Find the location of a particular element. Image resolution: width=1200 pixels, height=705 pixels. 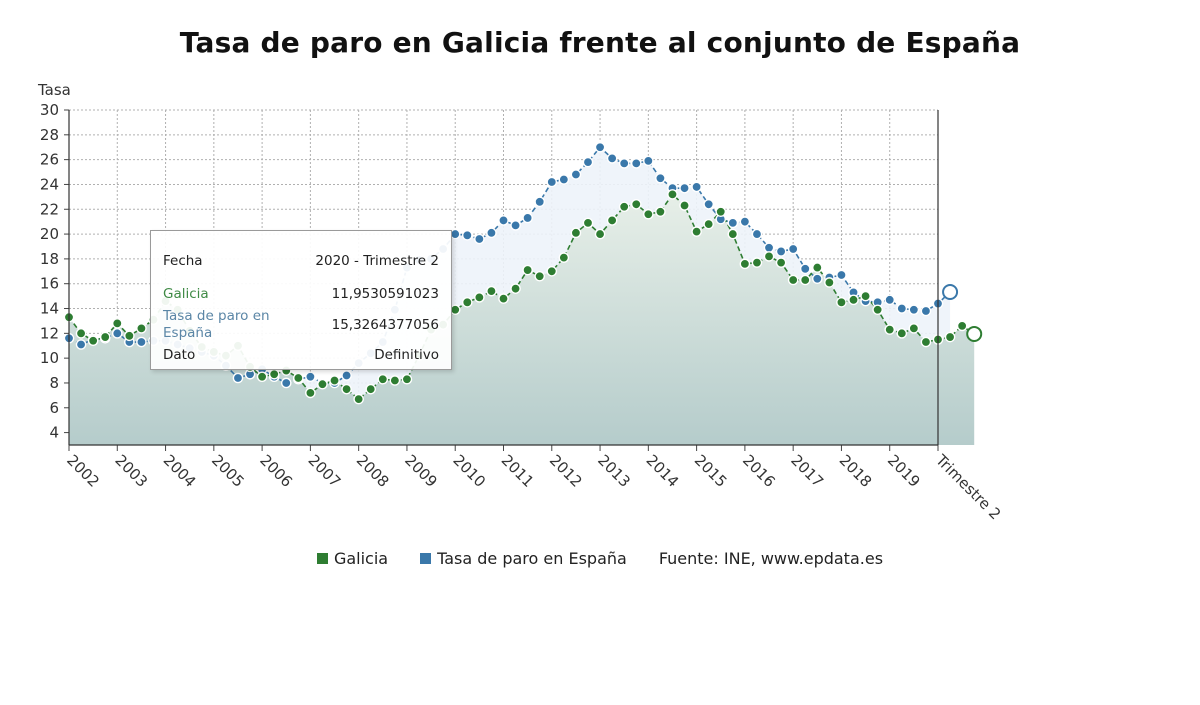

point-espana-hover is located at coordinates (950, 292).